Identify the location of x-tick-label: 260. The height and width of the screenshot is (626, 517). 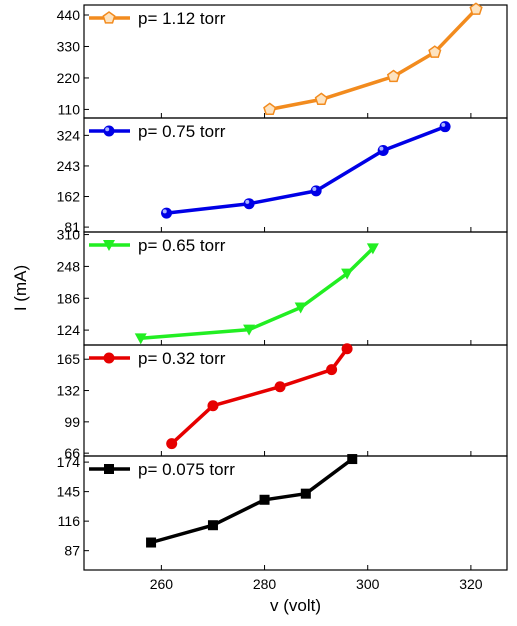
(162, 584).